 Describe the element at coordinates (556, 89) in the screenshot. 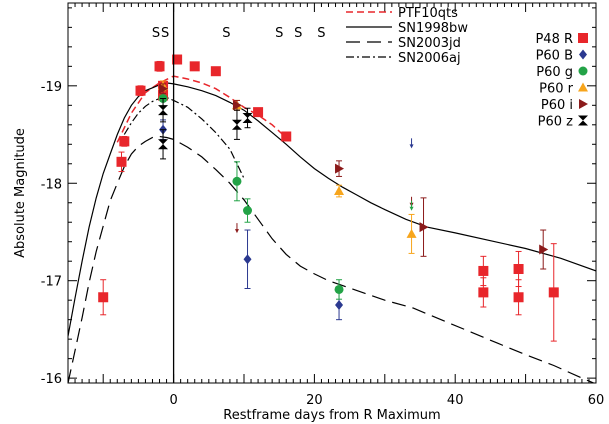

I see `legend-label: P60 r` at that location.